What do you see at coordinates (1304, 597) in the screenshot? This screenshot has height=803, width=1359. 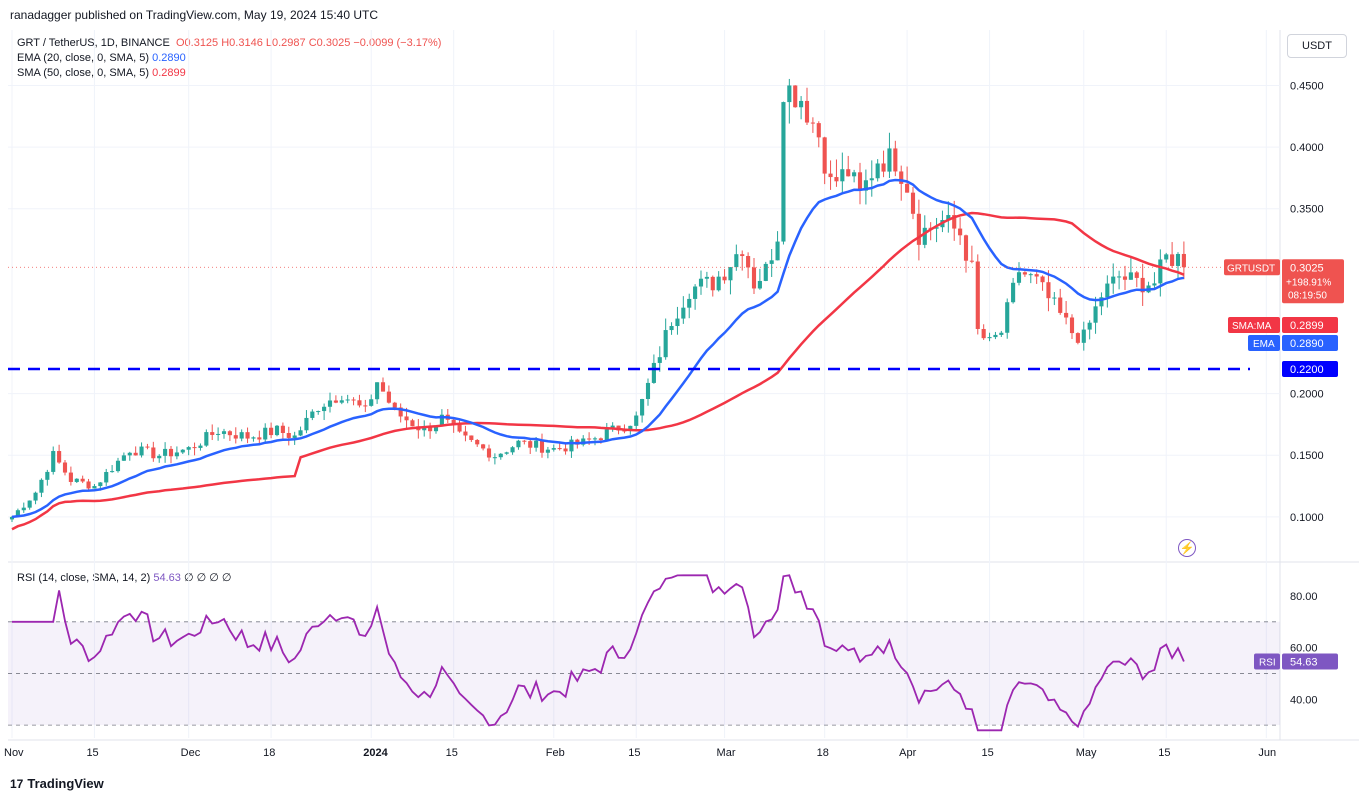 I see `rsi-tick-label: 80.00` at bounding box center [1304, 597].